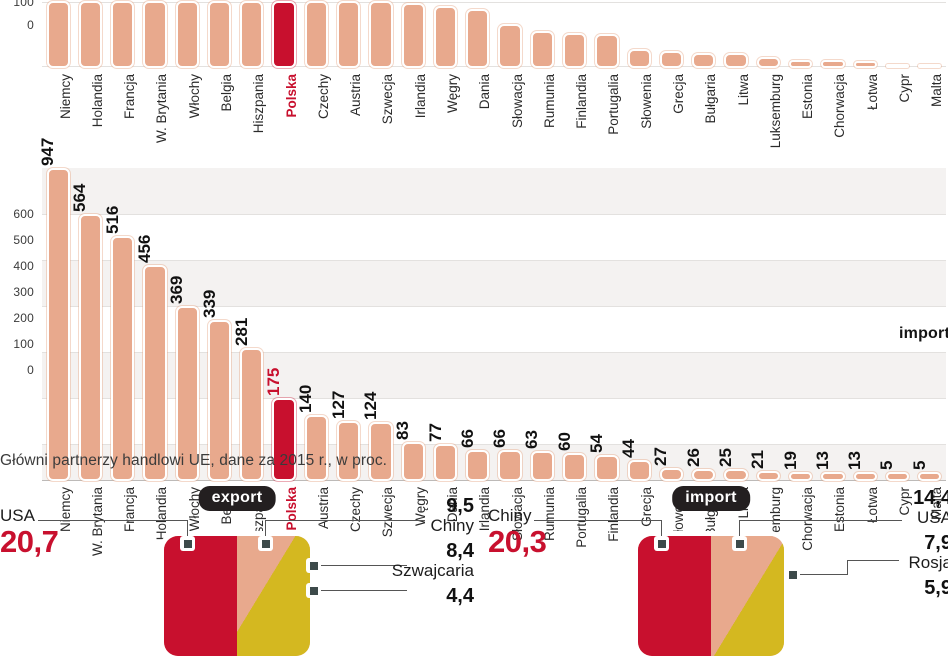  I want to click on bar-highlight, so click(284, 439).